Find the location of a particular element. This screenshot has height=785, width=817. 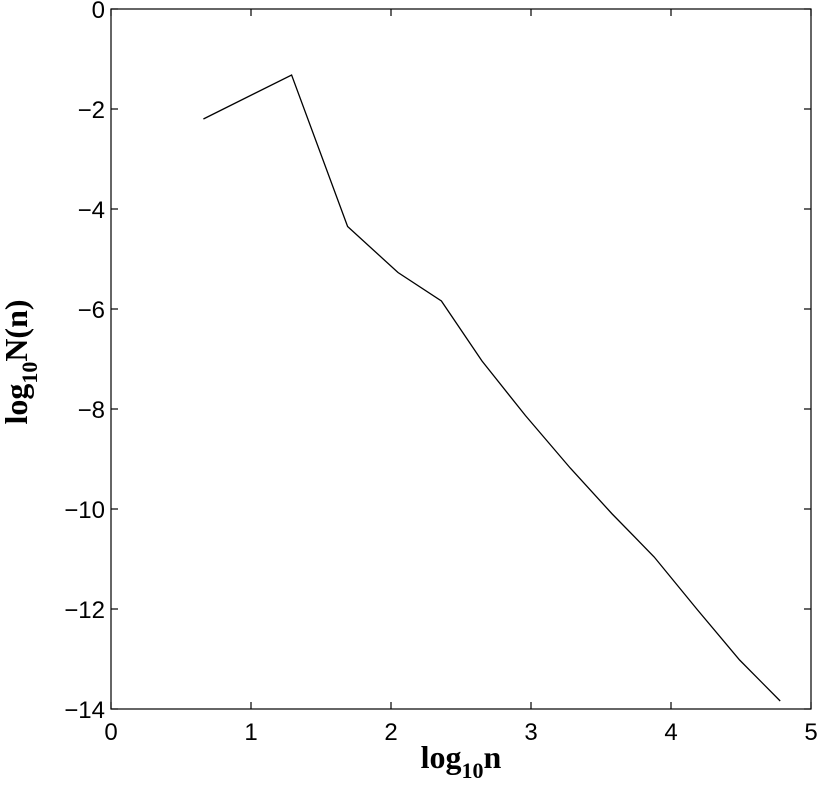

x-axis-title-subscript: 10 is located at coordinates (473, 770).